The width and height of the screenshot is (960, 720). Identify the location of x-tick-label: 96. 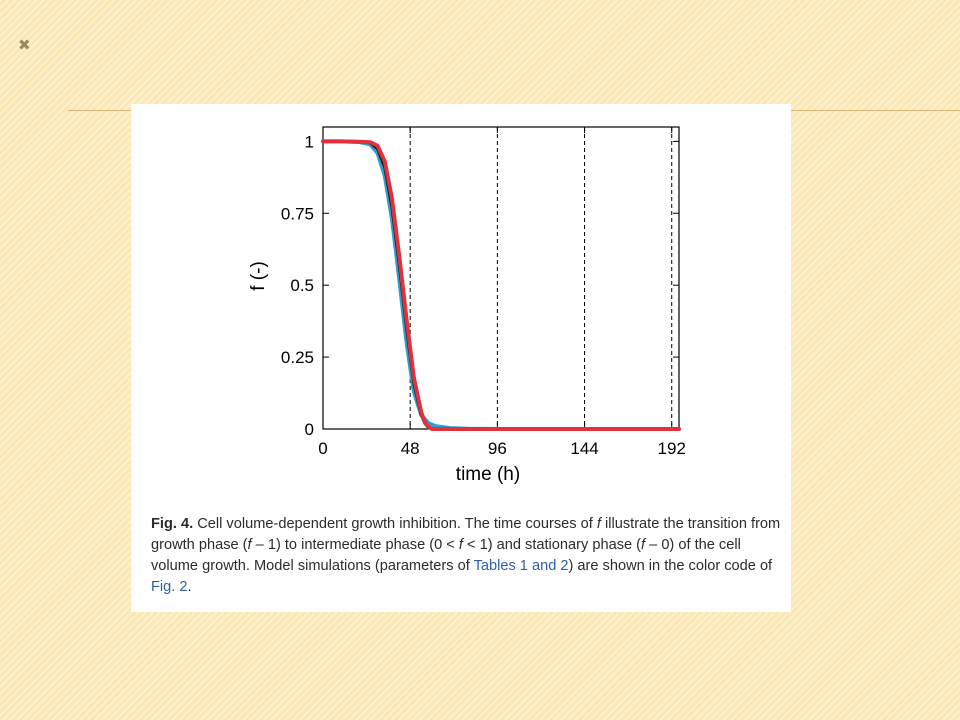
(497, 448).